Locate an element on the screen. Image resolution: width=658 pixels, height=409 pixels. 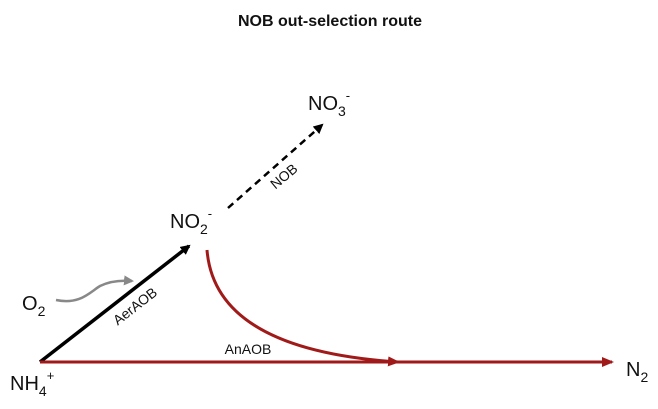
node-o2: O2 is located at coordinates (34, 306).